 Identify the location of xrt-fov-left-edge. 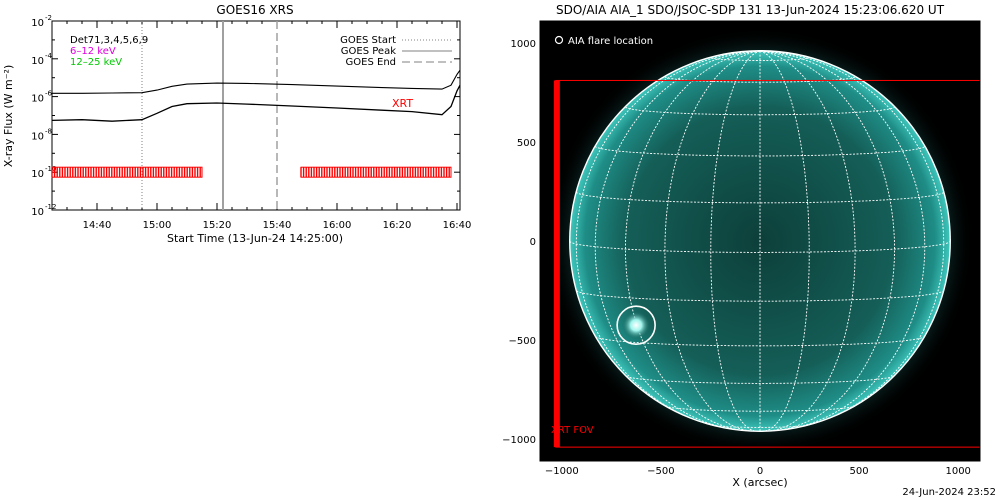
(556, 264).